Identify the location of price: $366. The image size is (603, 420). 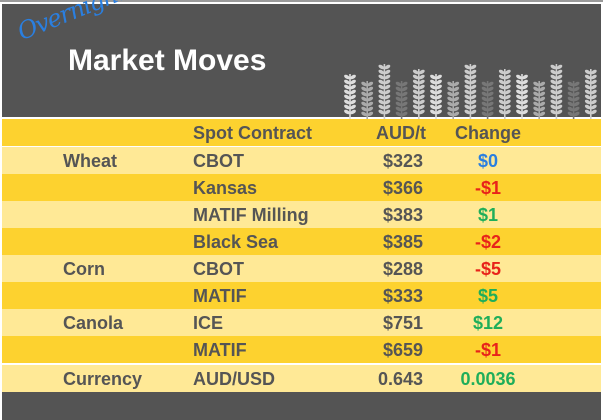
(402, 188).